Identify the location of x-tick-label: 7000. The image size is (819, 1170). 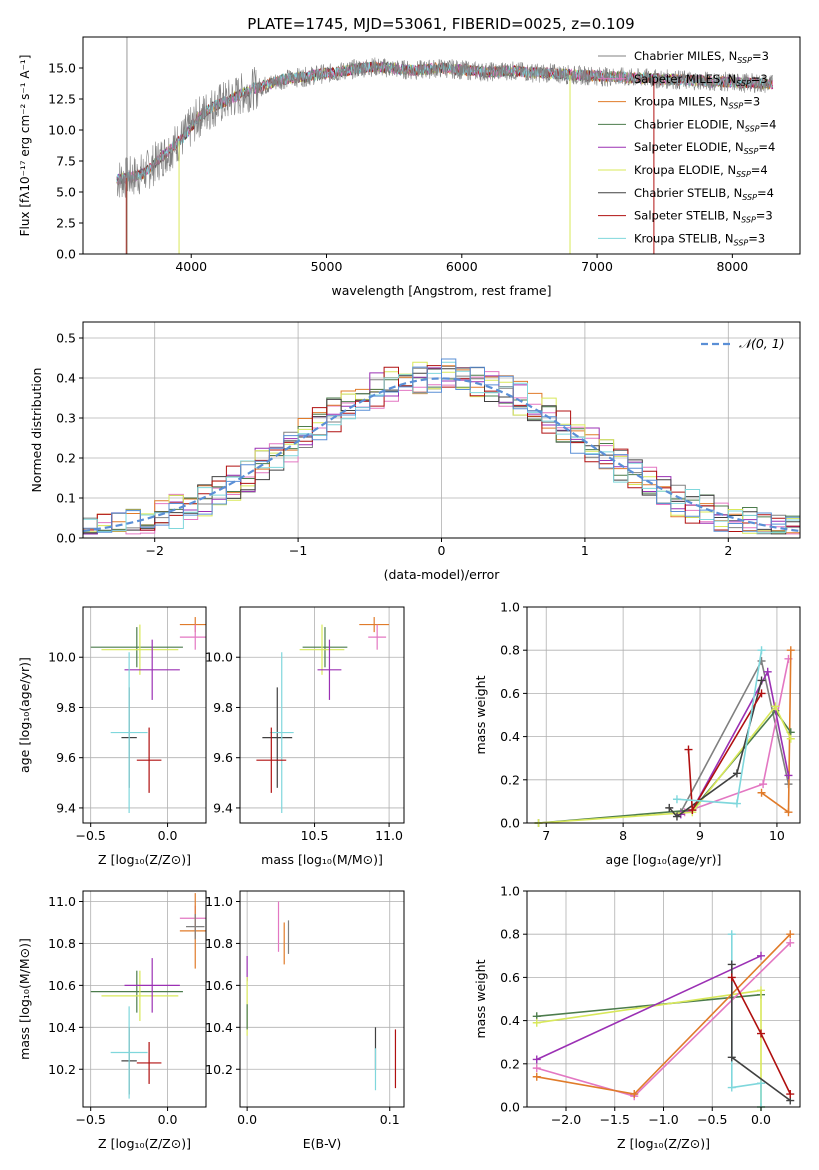
(597, 266).